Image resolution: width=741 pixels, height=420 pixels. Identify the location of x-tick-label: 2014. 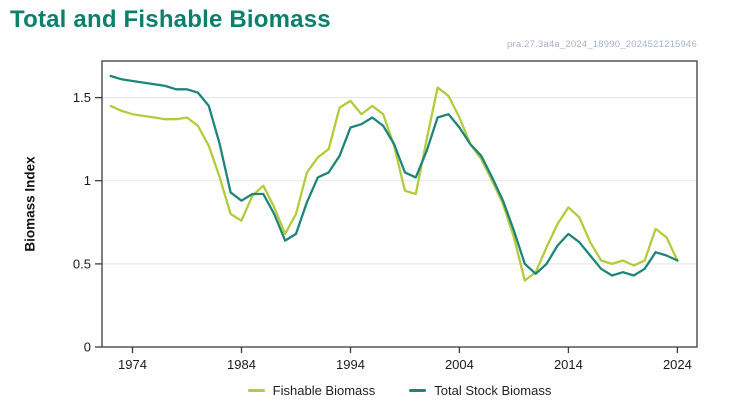
(568, 364).